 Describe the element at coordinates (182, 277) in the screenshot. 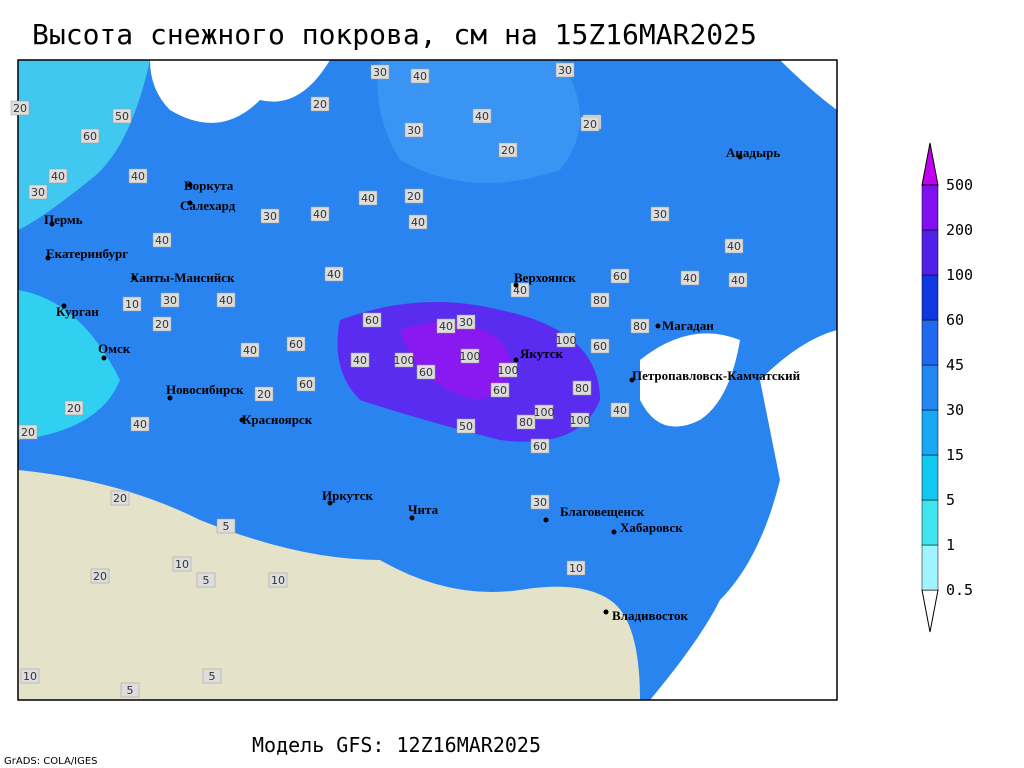

I see `city-label: Ханты-Мансийск` at that location.